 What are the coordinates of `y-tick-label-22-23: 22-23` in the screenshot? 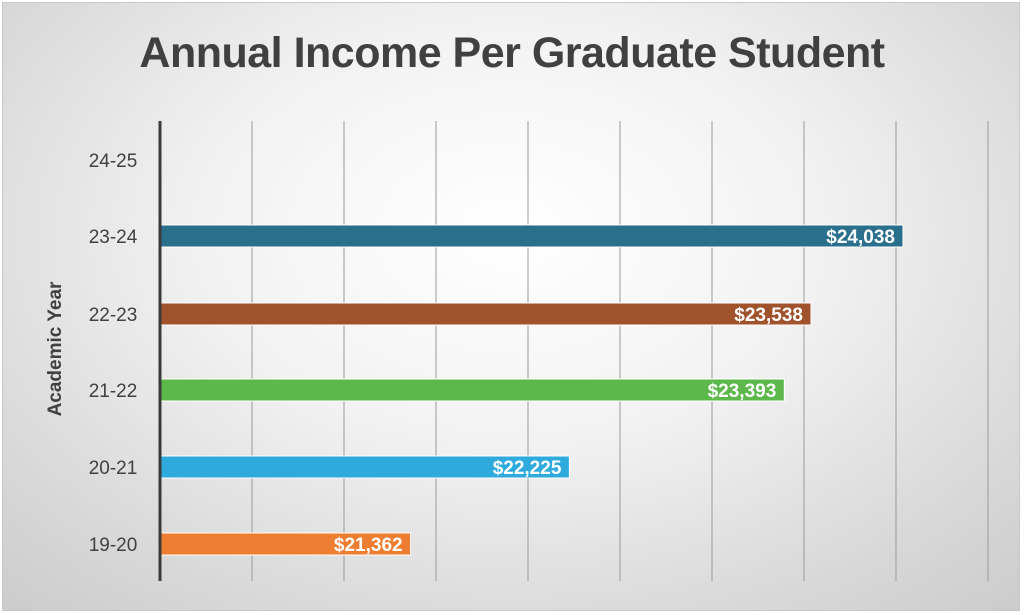 It's located at (113, 315).